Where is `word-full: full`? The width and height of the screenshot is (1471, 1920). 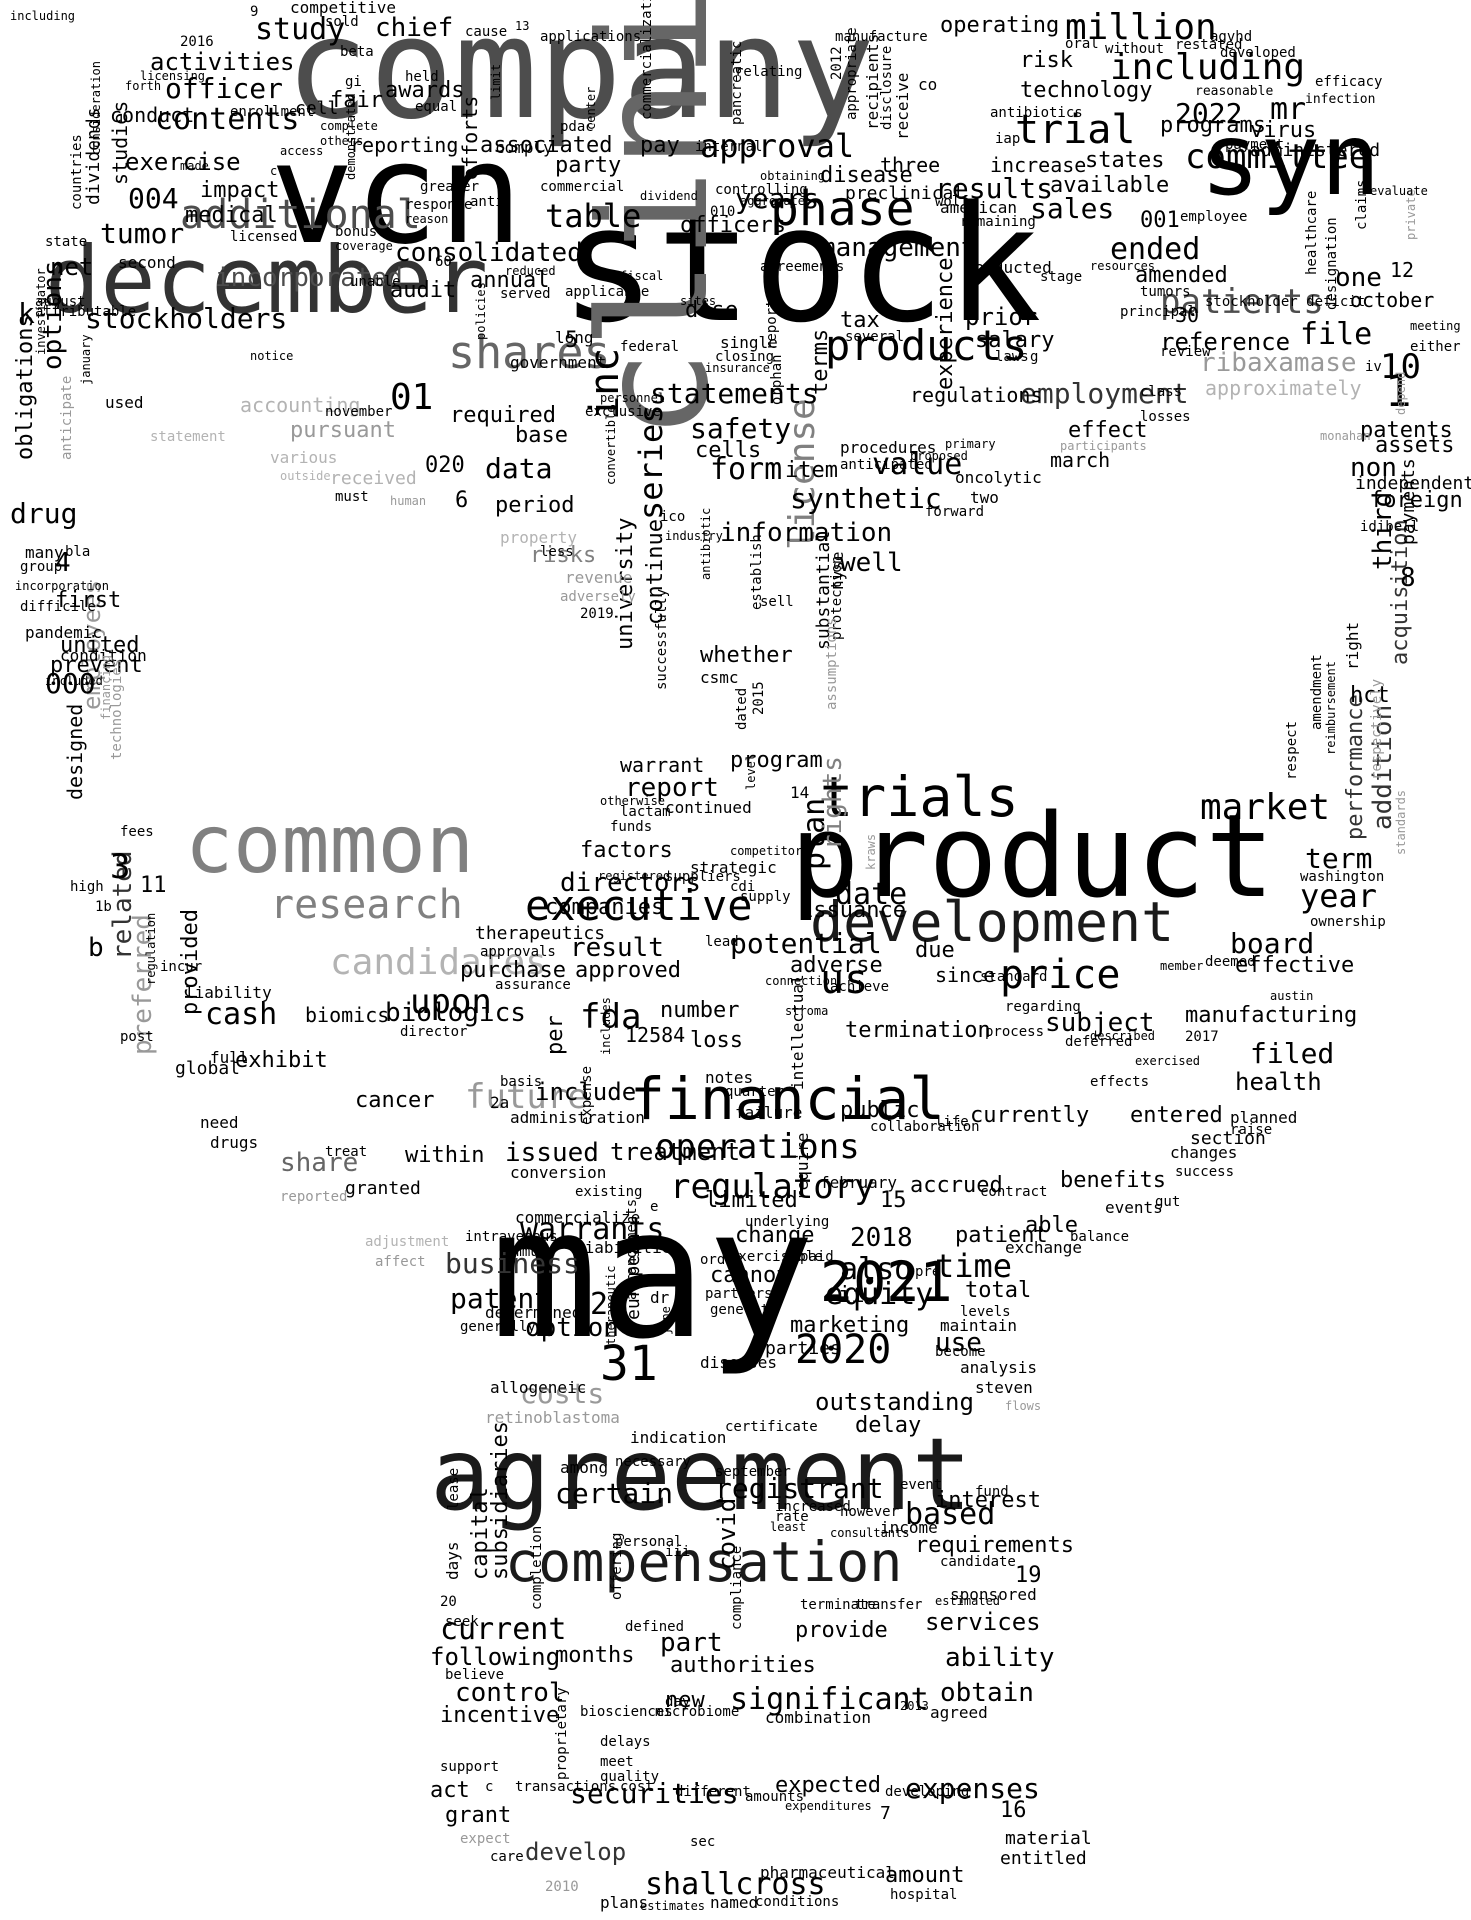
word-full: full is located at coordinates (229, 1057).